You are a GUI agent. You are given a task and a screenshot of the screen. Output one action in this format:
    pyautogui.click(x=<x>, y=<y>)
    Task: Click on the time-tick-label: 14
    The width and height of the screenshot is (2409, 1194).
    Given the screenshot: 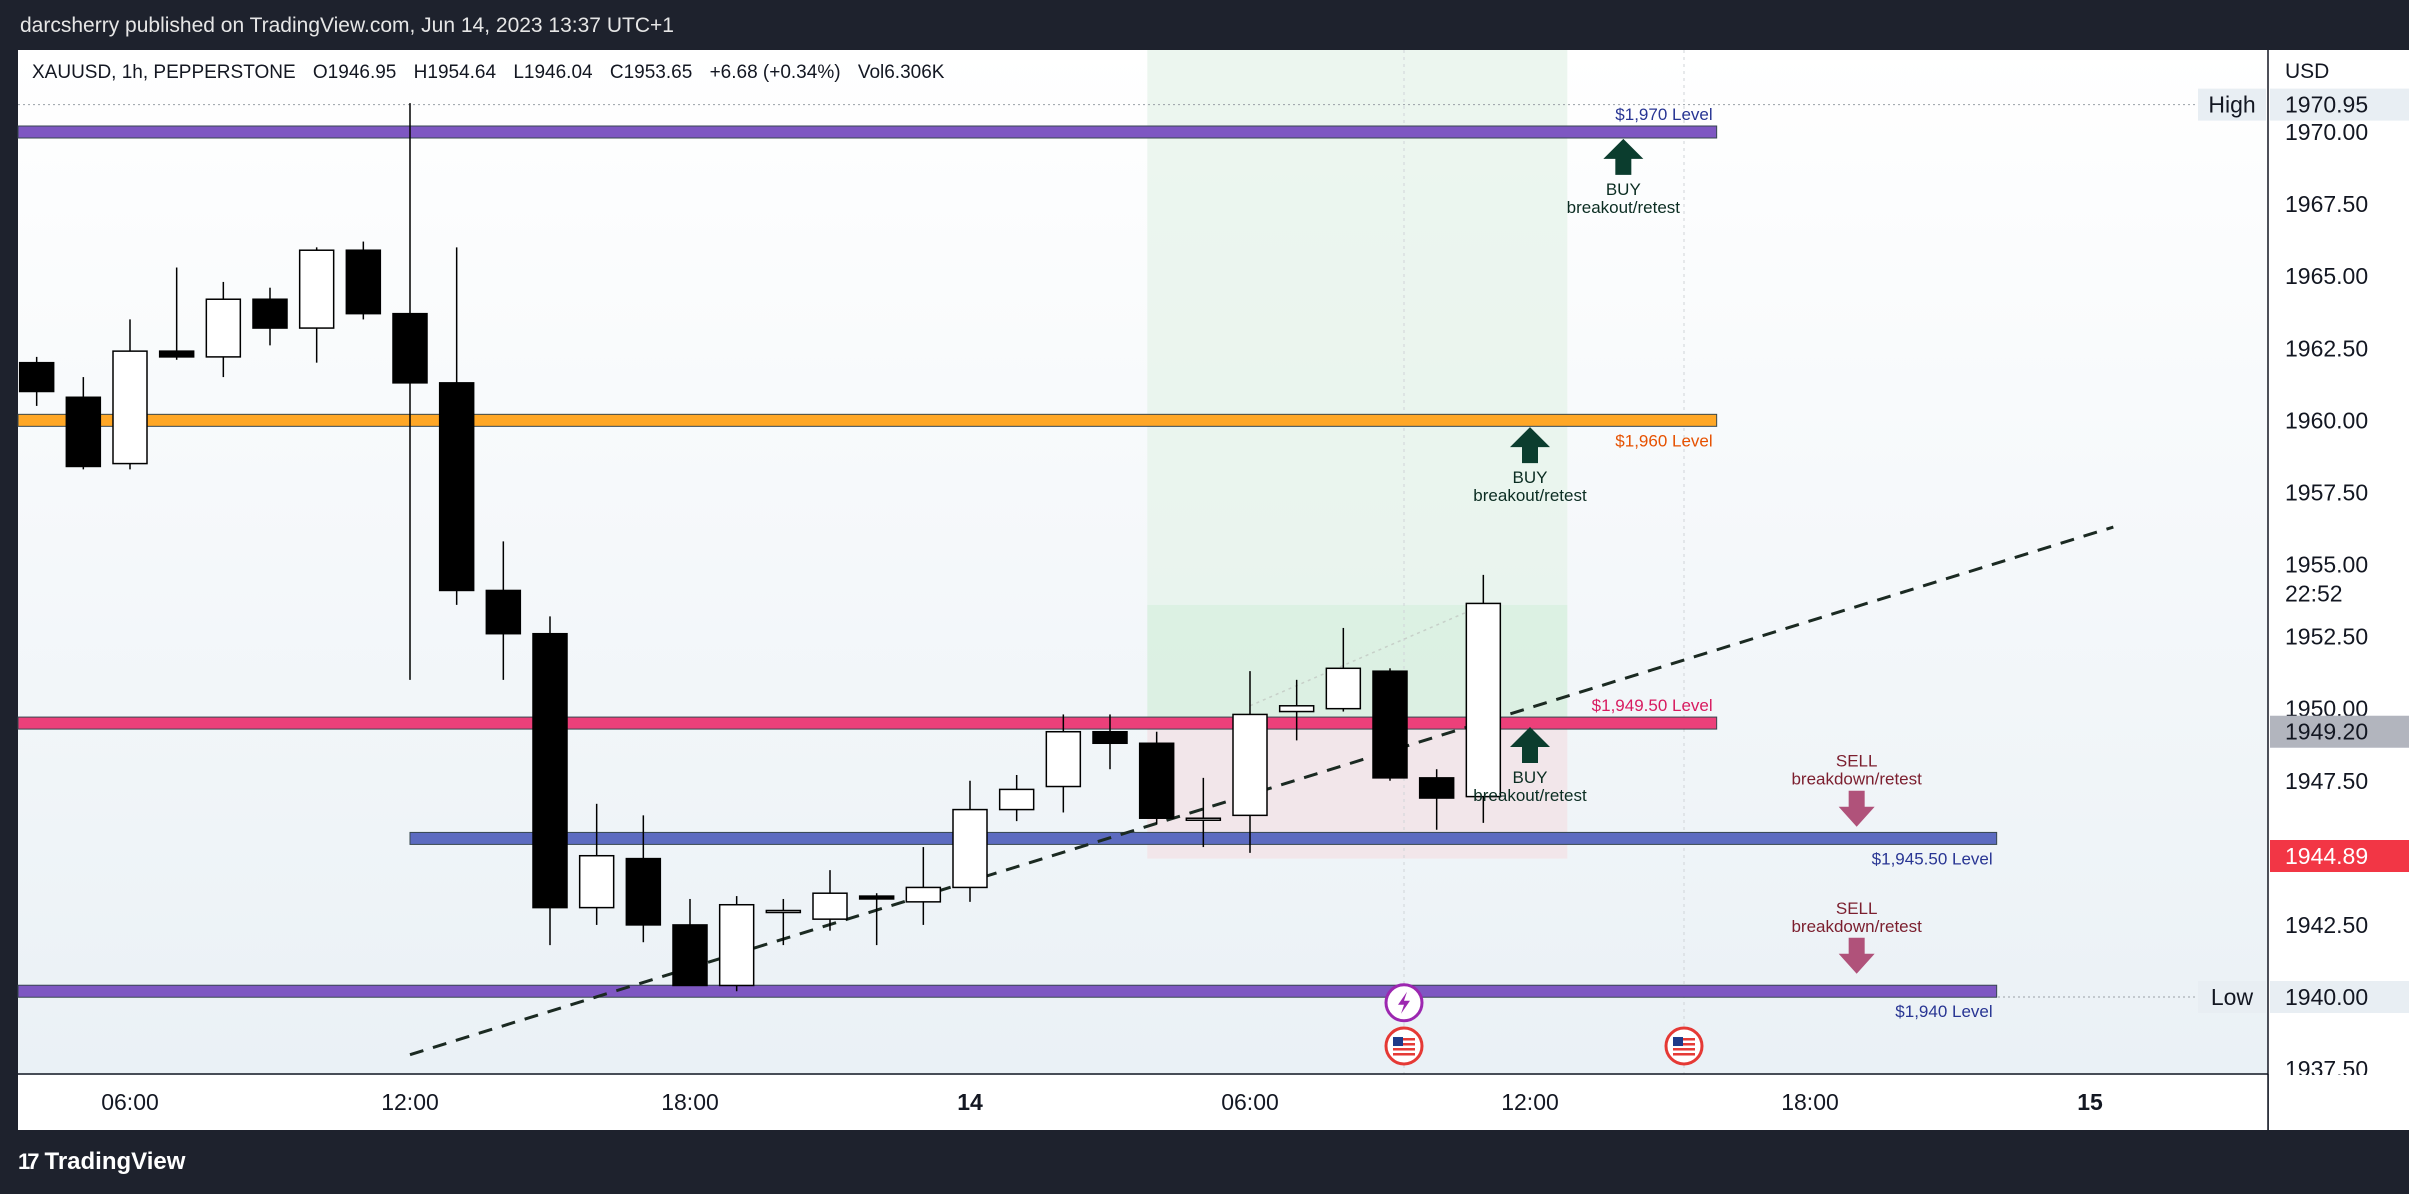 What is the action you would take?
    pyautogui.click(x=970, y=1102)
    